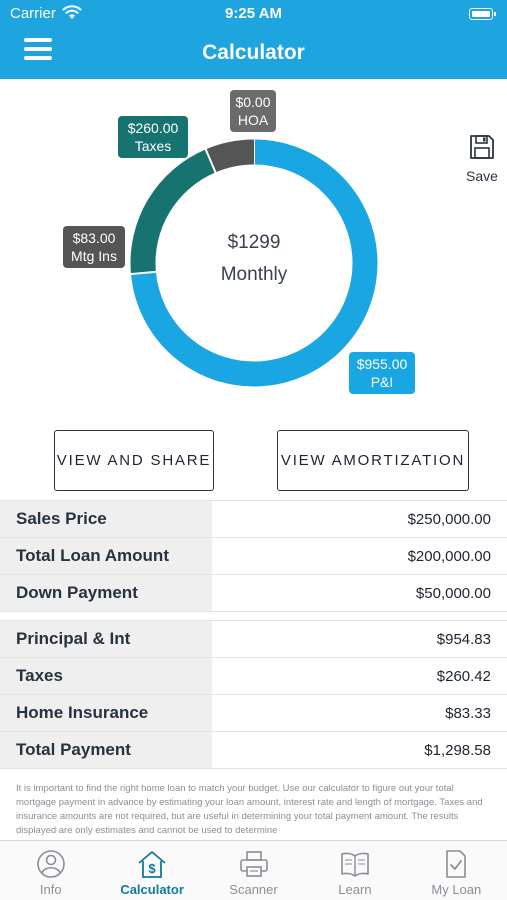  Describe the element at coordinates (254, 242) in the screenshot. I see `monthly-total-amount: $1299` at that location.